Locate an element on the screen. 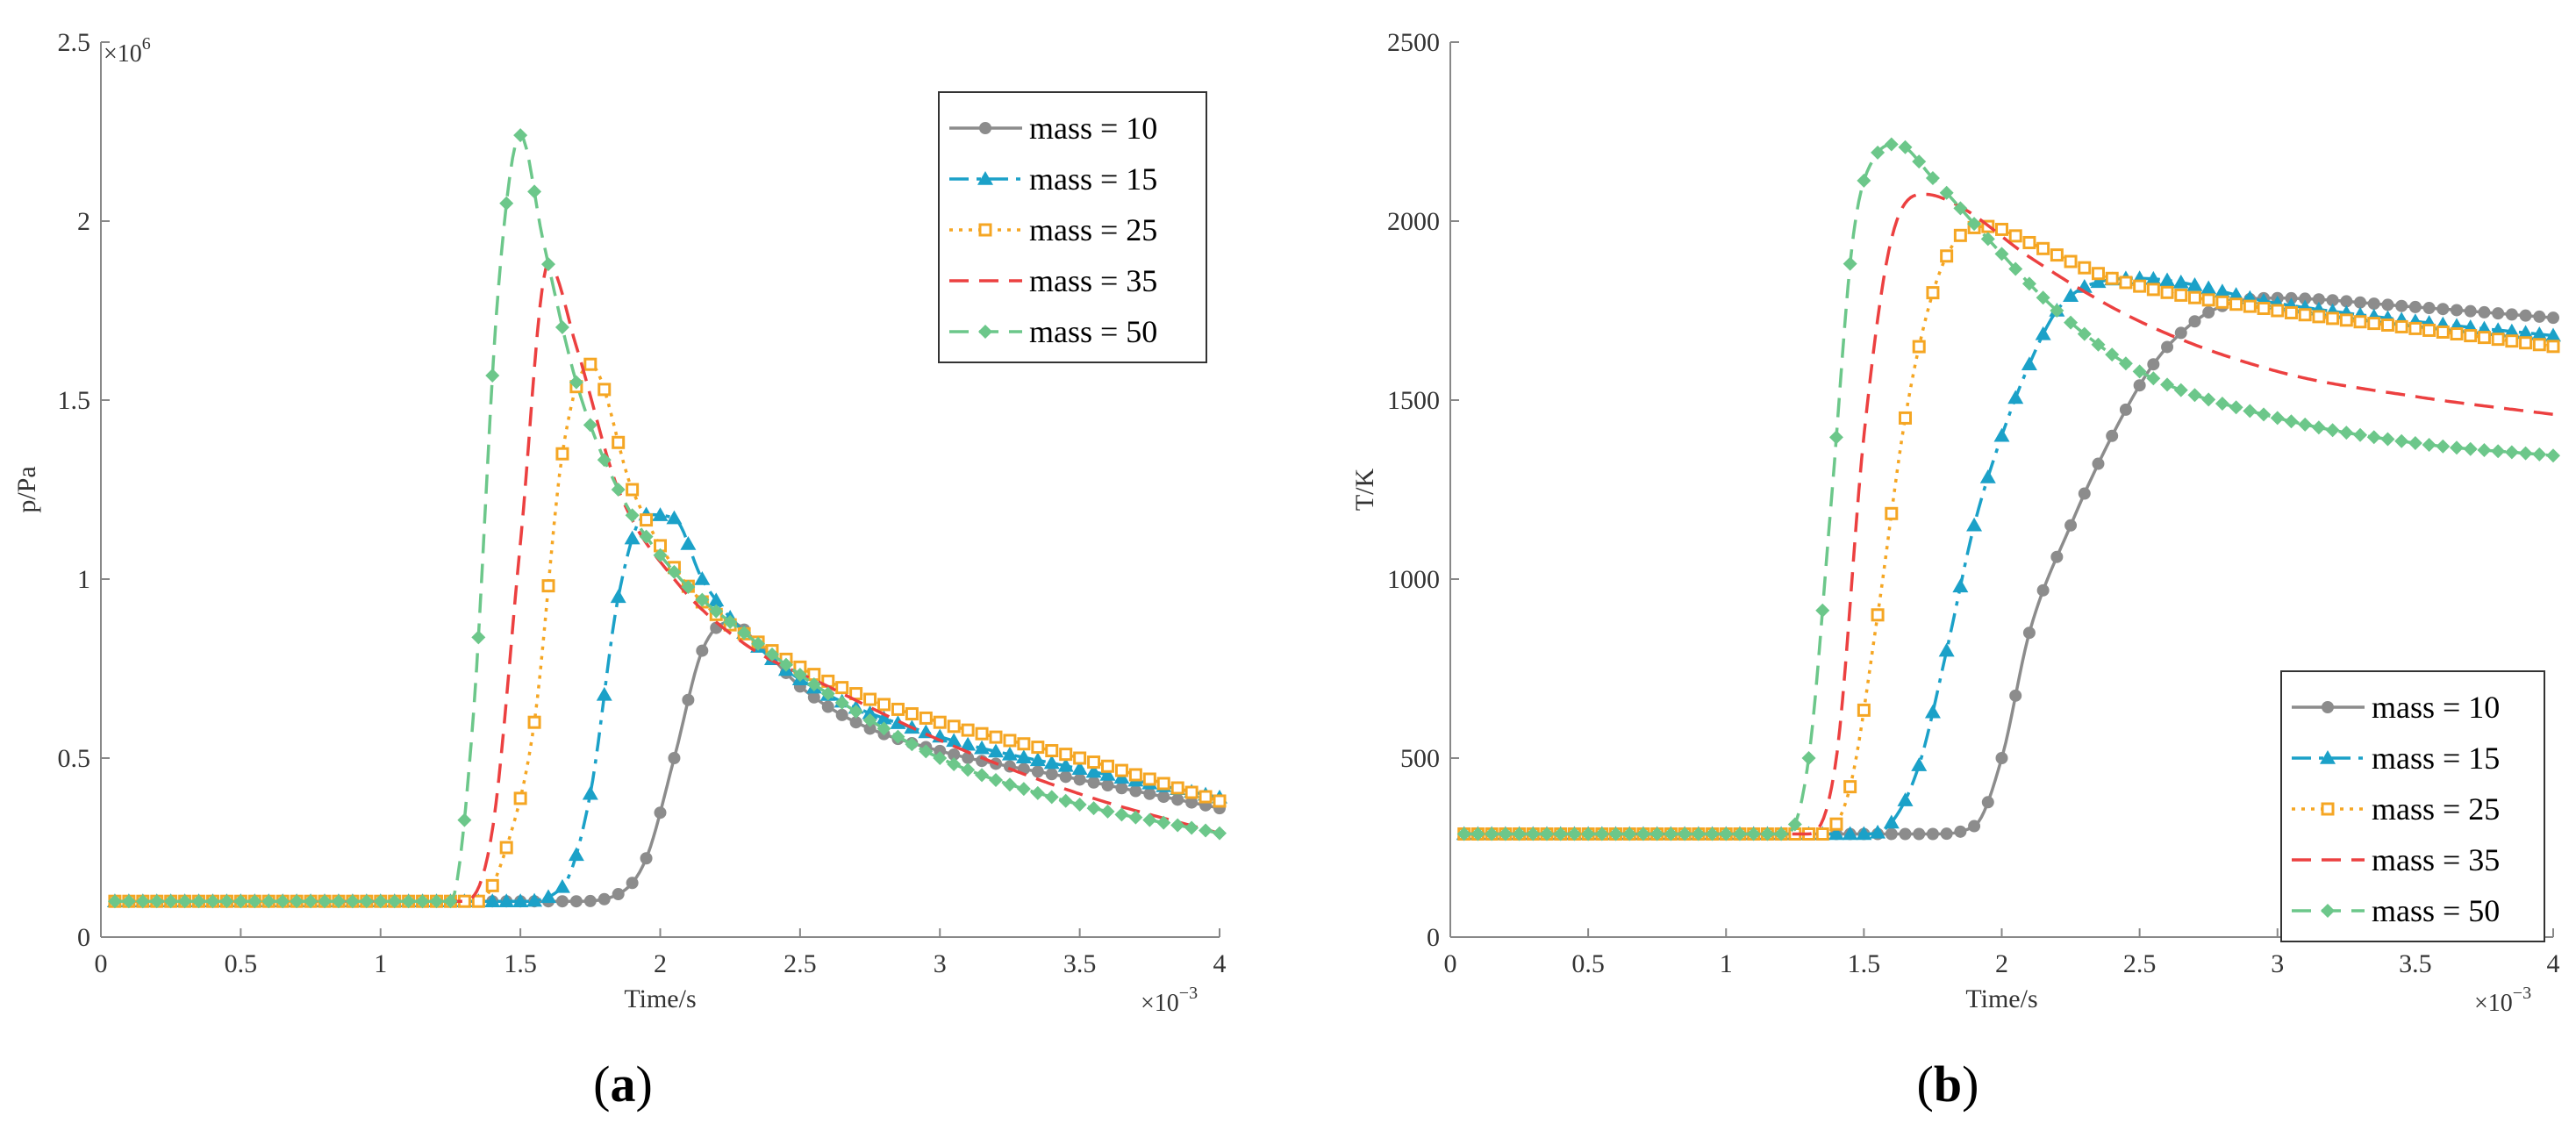 This screenshot has height=1131, width=2576. legend-item: mass = 35 is located at coordinates (2396, 860).